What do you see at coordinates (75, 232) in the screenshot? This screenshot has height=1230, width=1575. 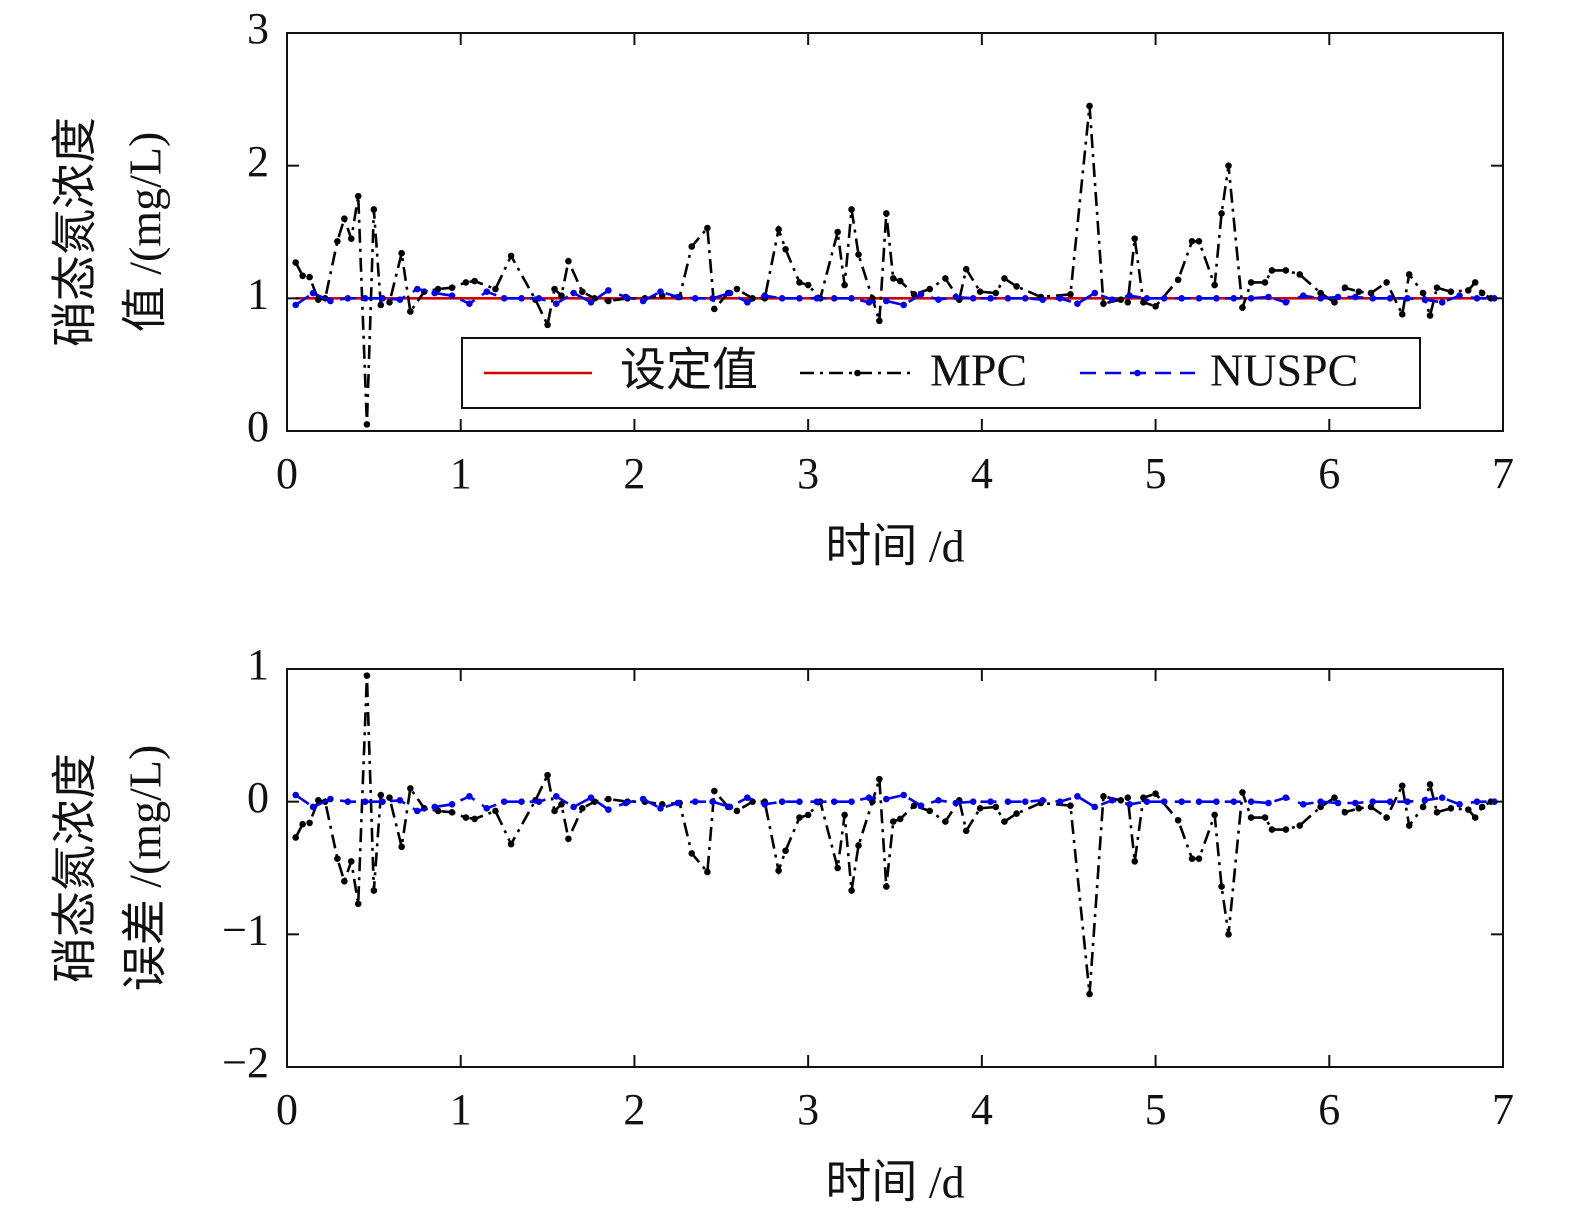 I see `y-axis-label: 硝态氮浓度` at bounding box center [75, 232].